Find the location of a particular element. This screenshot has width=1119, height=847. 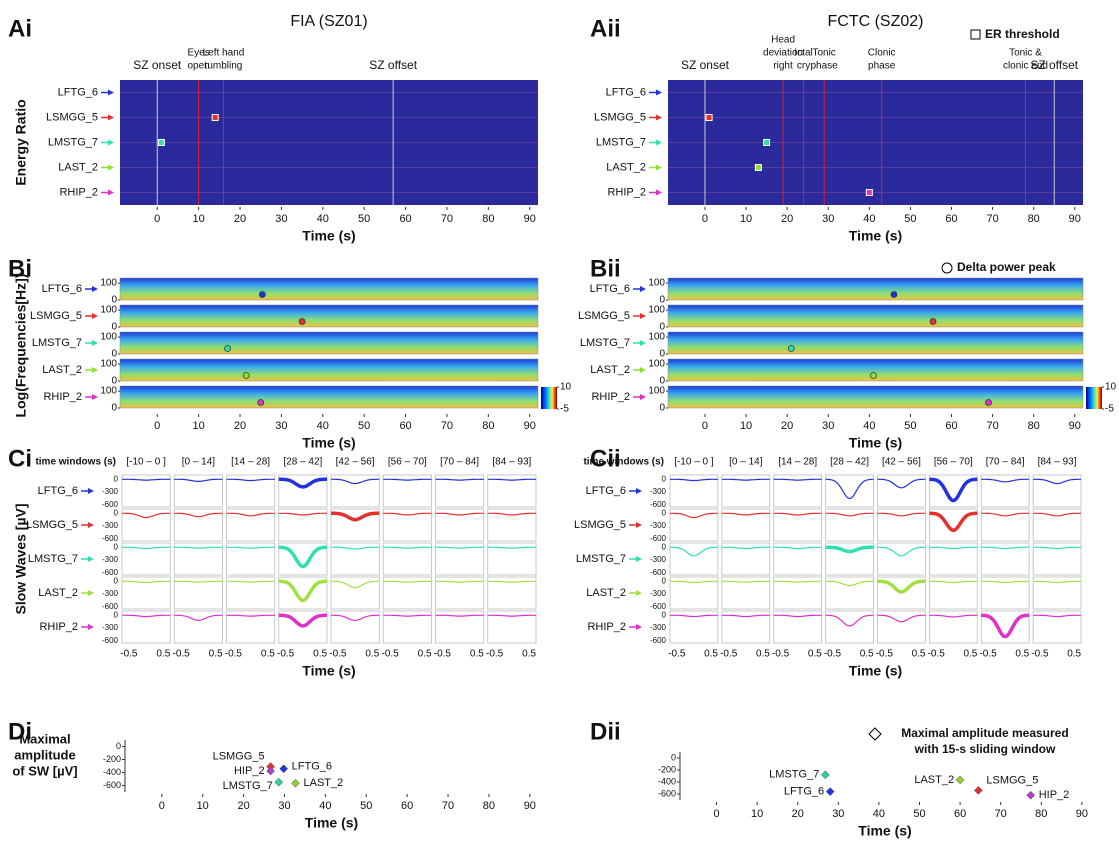

event-label: SZ onset is located at coordinates (157, 65).